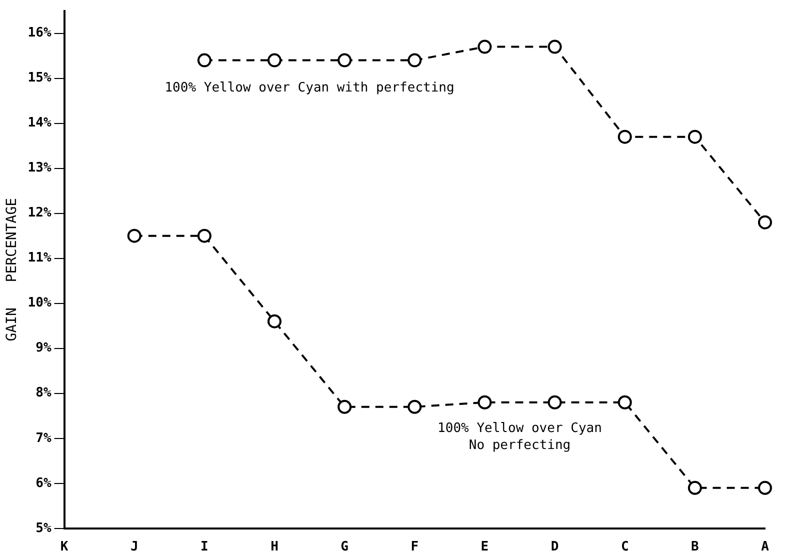 This screenshot has height=558, width=790. I want to click on x-tick-label: B, so click(695, 547).